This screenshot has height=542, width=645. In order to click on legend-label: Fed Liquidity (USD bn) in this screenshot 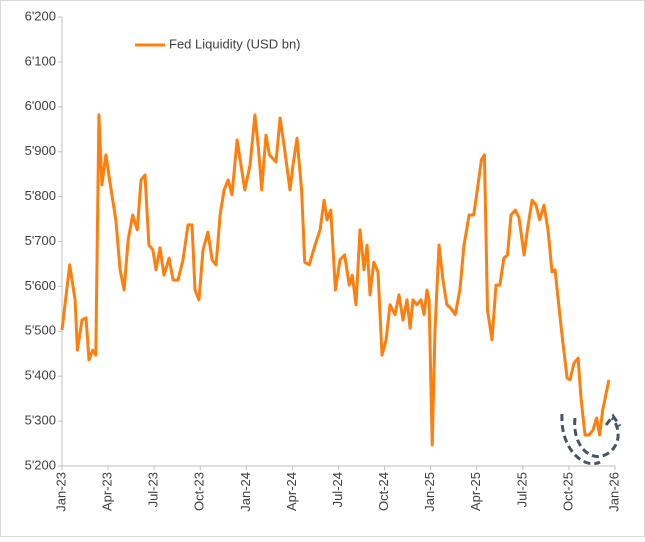, I will do `click(235, 43)`.